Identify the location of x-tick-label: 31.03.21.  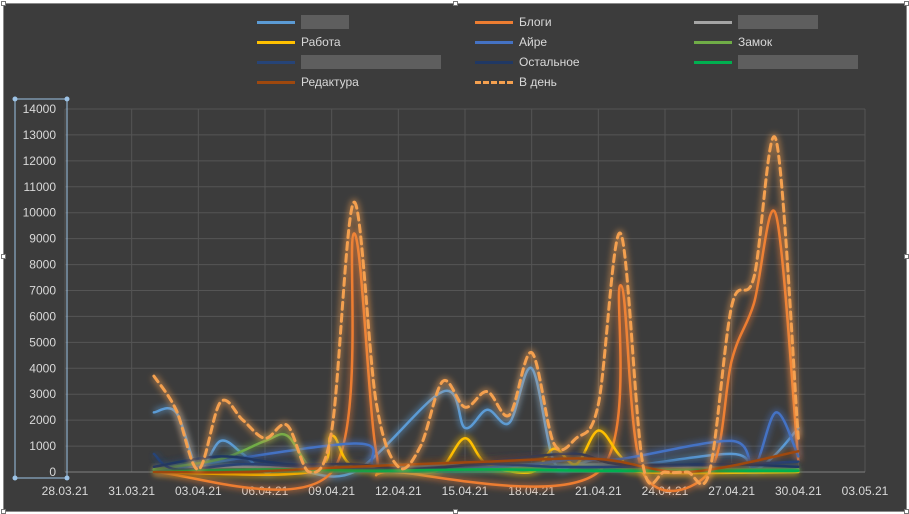
(131, 491).